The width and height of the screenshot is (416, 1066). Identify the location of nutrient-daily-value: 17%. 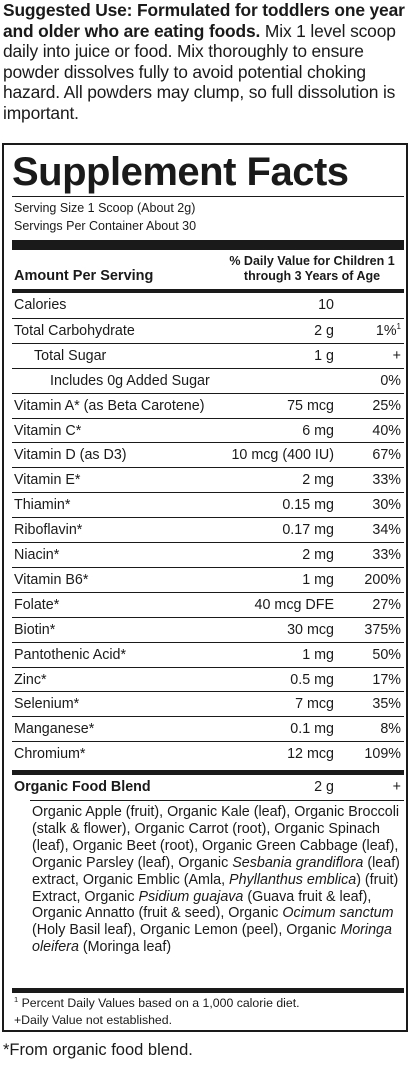
(386, 680).